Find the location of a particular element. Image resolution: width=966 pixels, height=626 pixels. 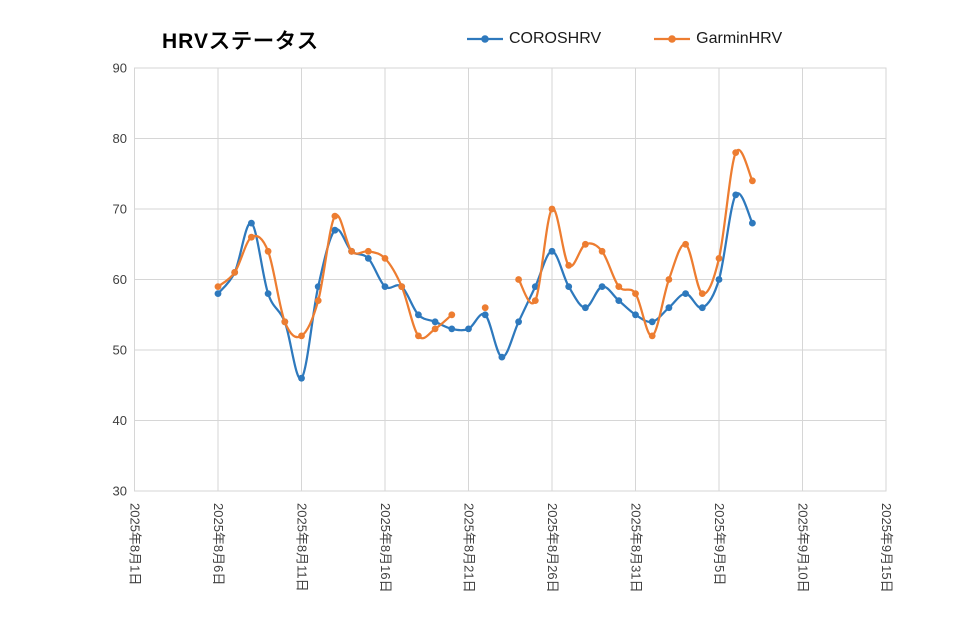

y-axis-label: 90 is located at coordinates (120, 68).